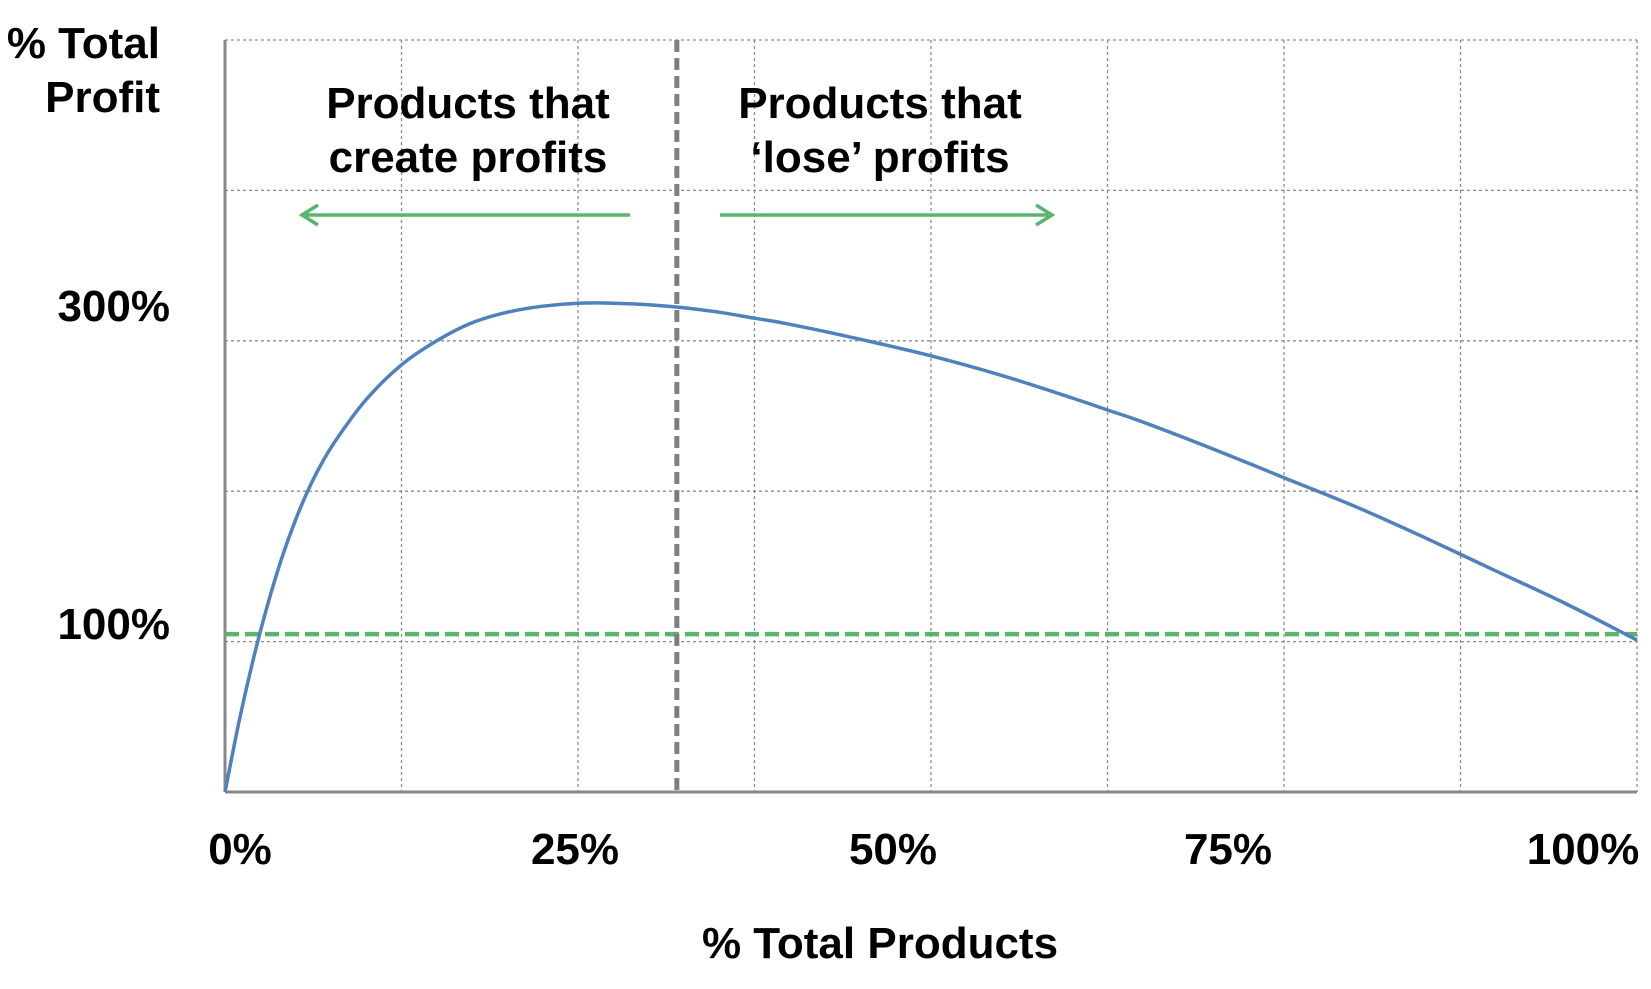 This screenshot has width=1651, height=989. I want to click on left-annotation-line-2: create profits, so click(468, 157).